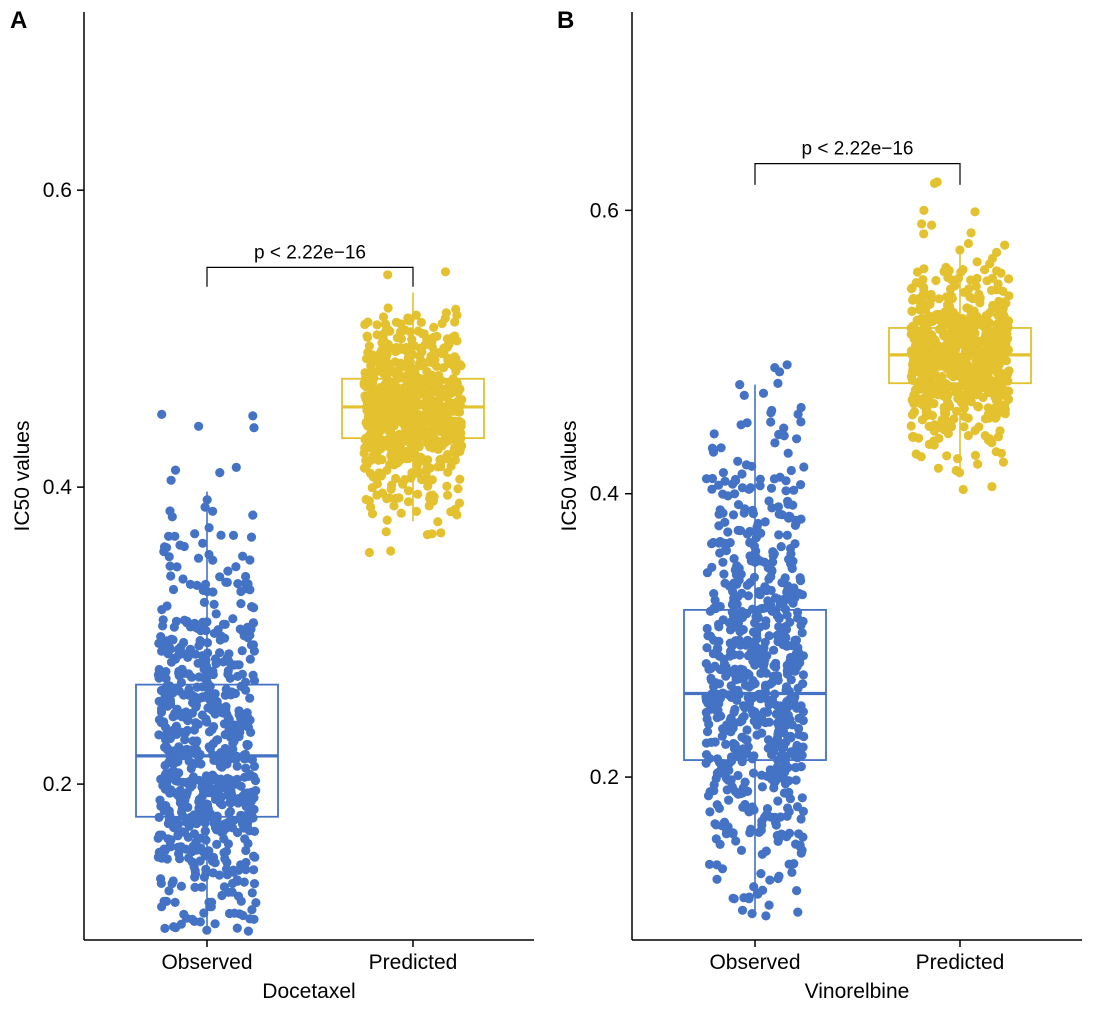 This screenshot has height=1014, width=1094. Describe the element at coordinates (63, 487) in the screenshot. I see `y-ticks: 0.2 0.4 0.6` at that location.